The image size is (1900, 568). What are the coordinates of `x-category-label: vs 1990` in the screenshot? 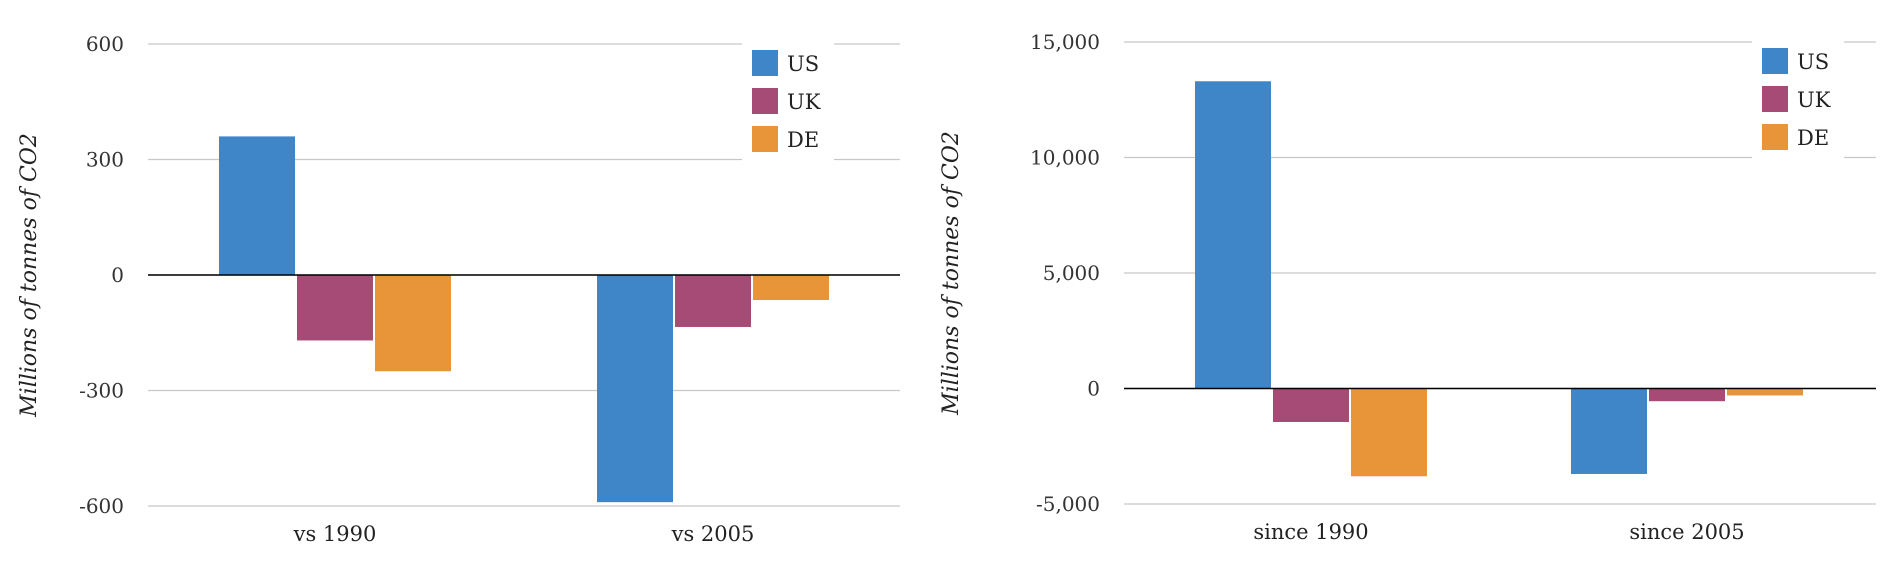 It's located at (335, 534).